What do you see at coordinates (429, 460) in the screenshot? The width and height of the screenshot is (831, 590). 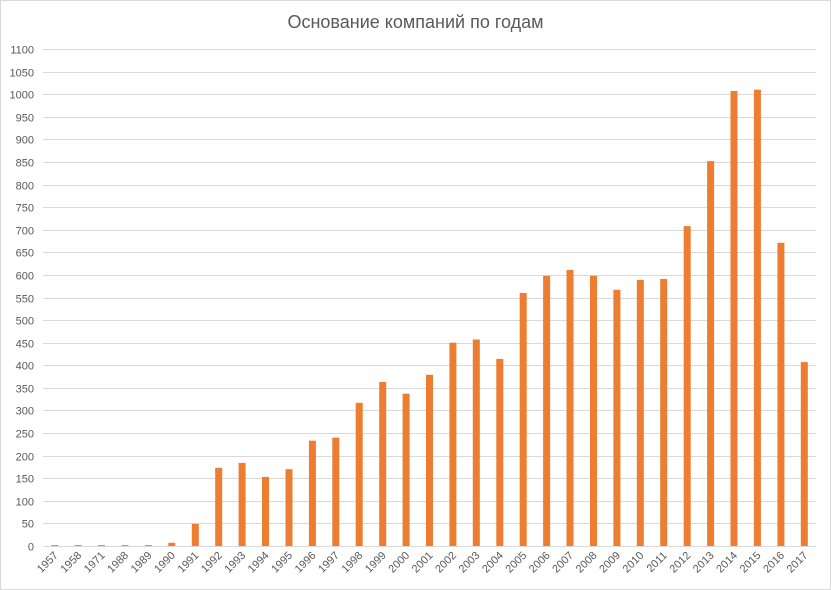 I see `bar-2001` at bounding box center [429, 460].